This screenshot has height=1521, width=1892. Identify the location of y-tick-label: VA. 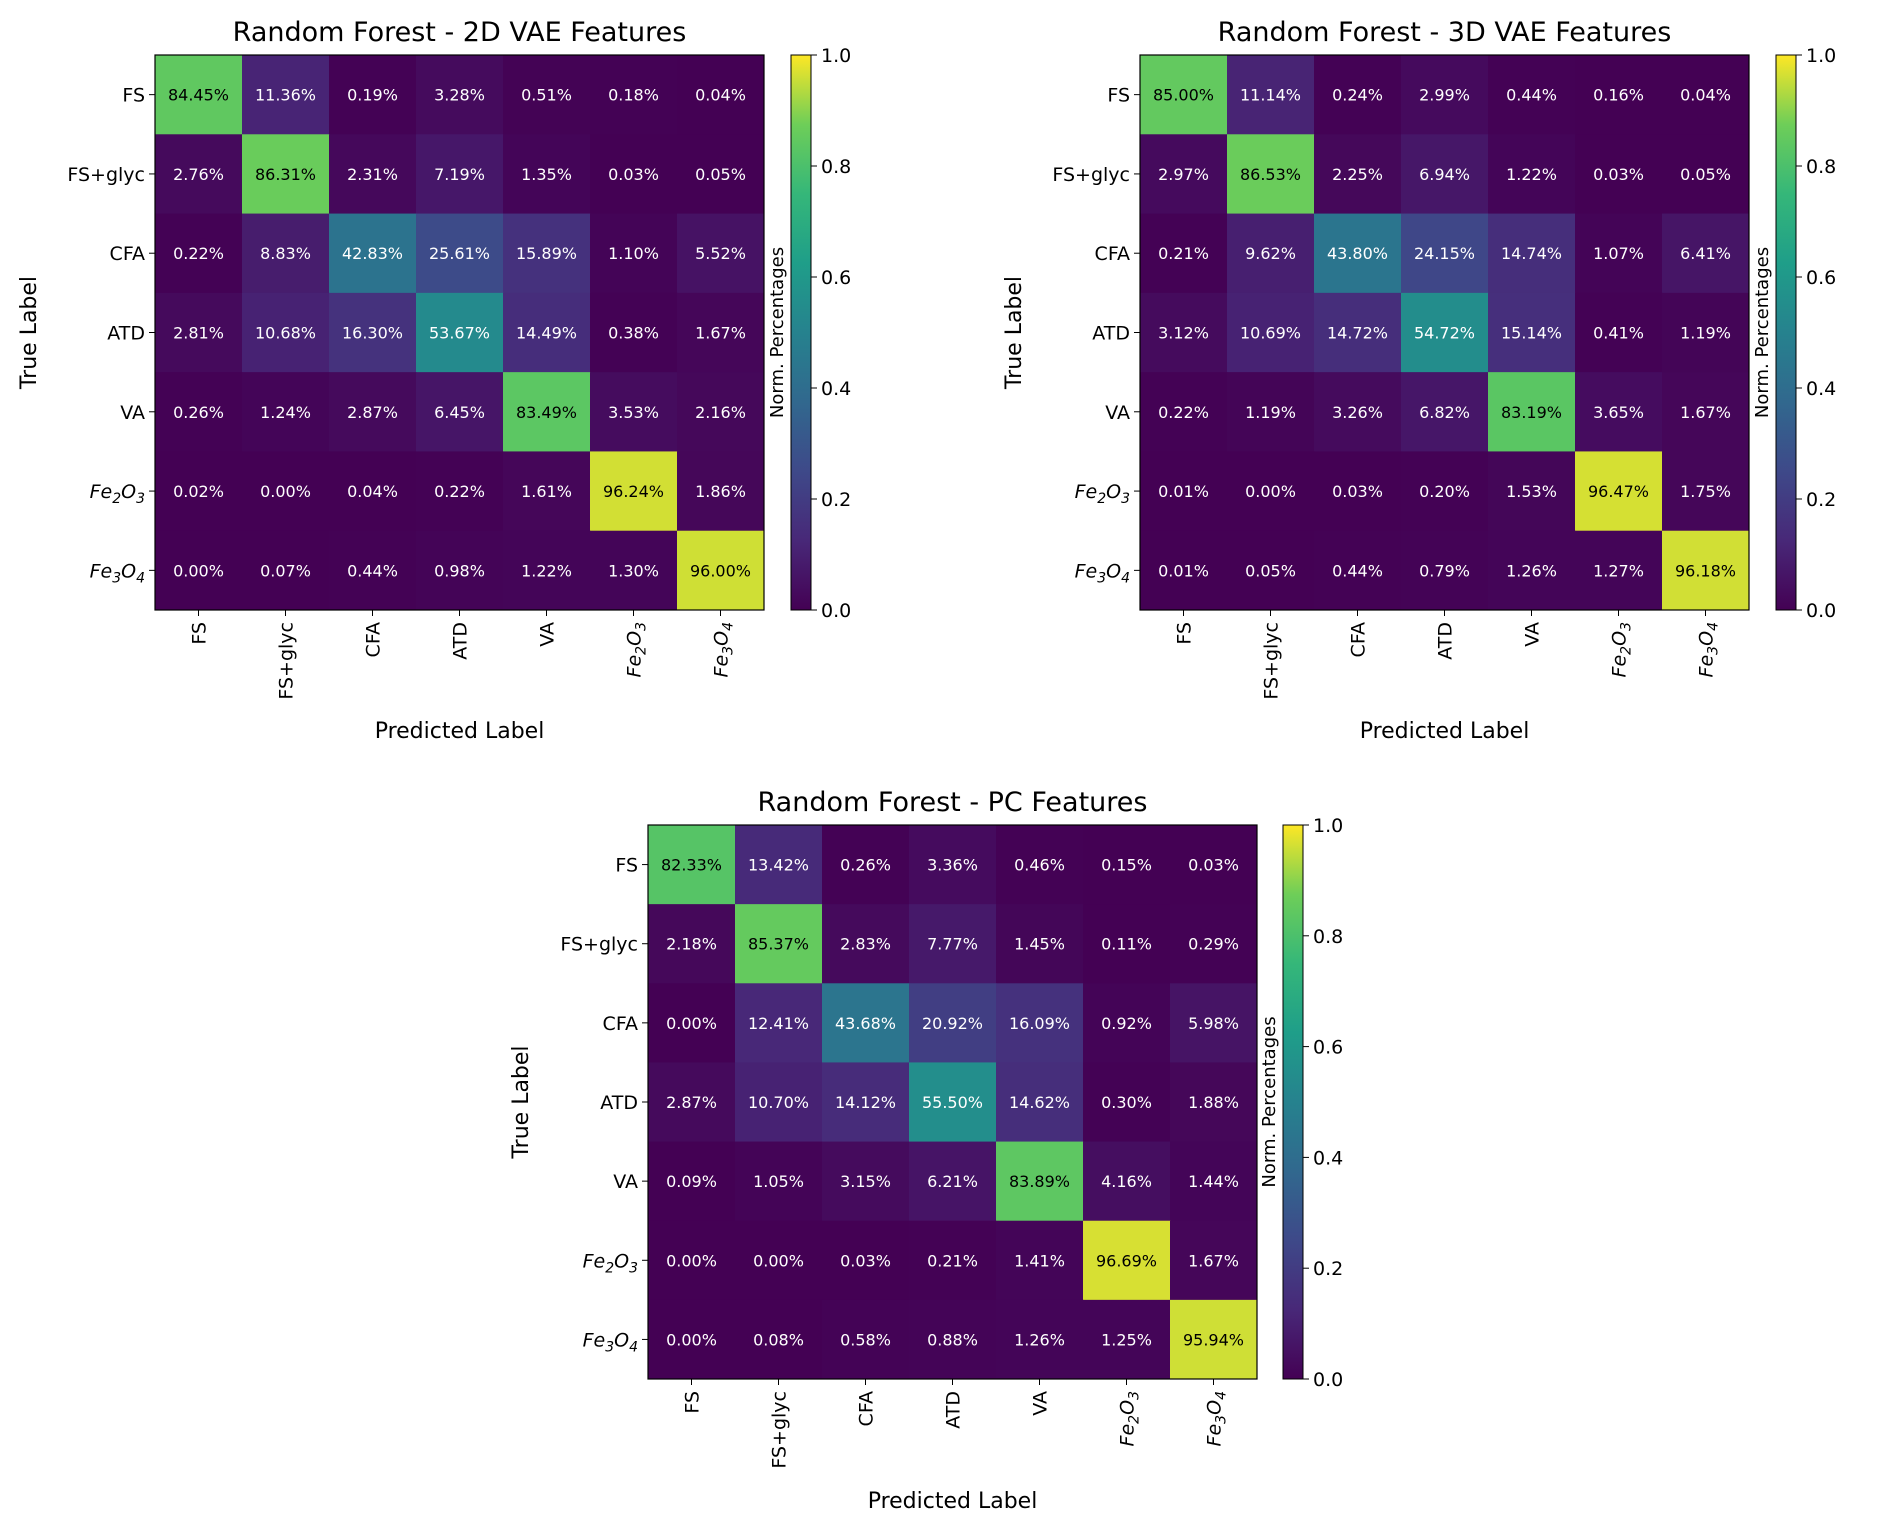
(132, 413).